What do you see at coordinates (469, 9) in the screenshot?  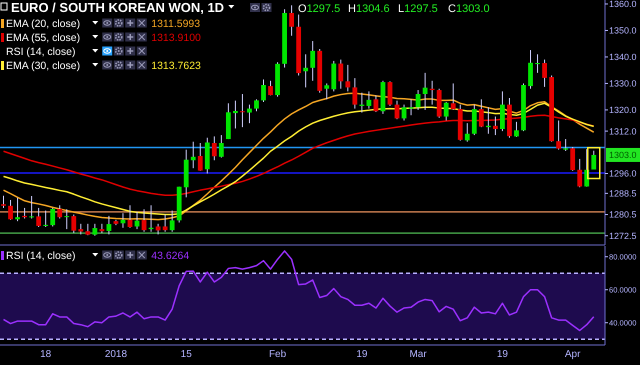 I see `annotation: C1303.0` at bounding box center [469, 9].